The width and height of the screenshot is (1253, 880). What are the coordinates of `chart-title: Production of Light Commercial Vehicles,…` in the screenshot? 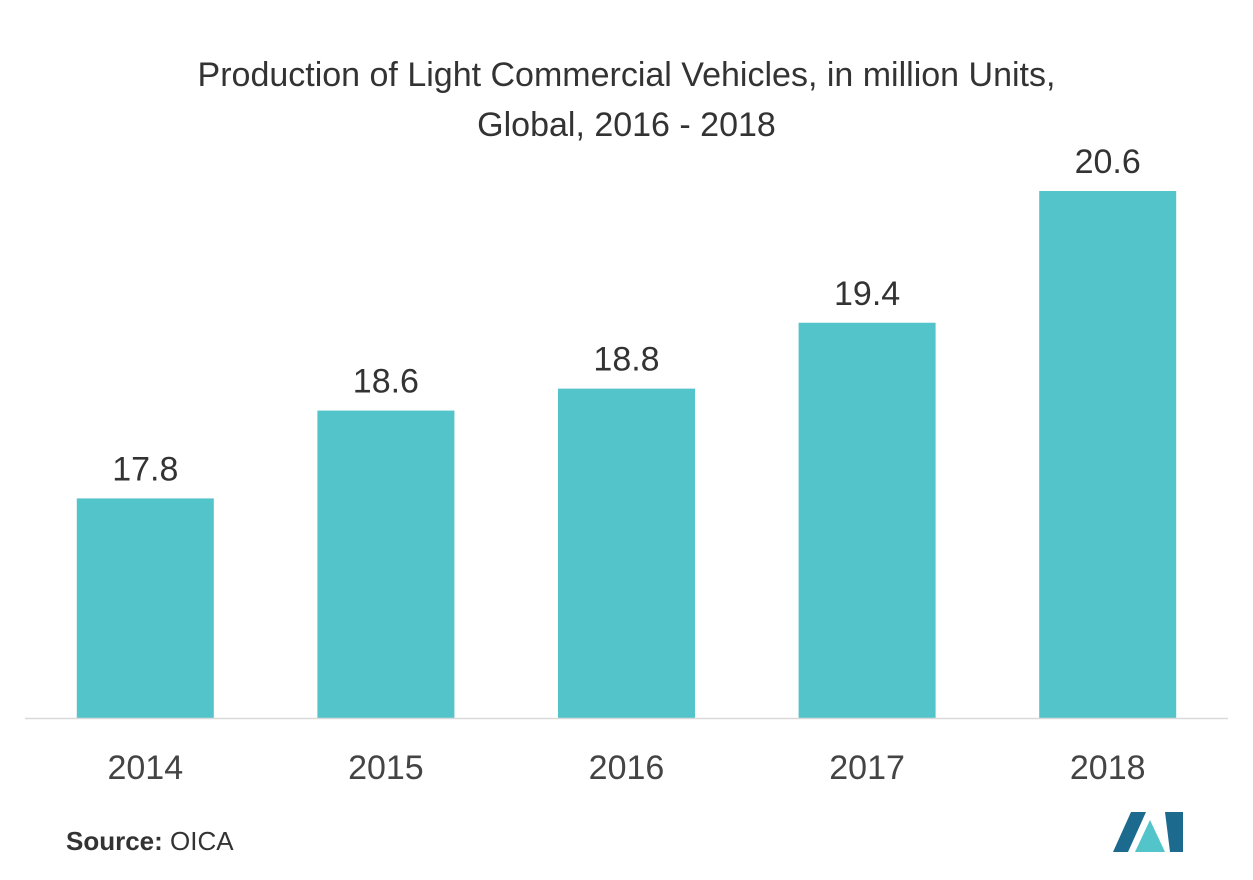 It's located at (626, 100).